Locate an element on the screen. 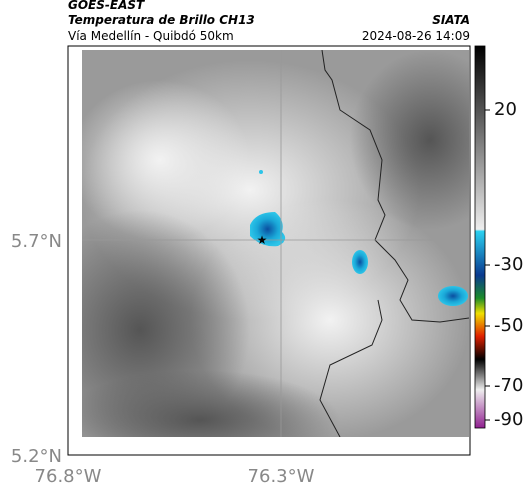  colorbar-label: -50 is located at coordinates (508, 325).